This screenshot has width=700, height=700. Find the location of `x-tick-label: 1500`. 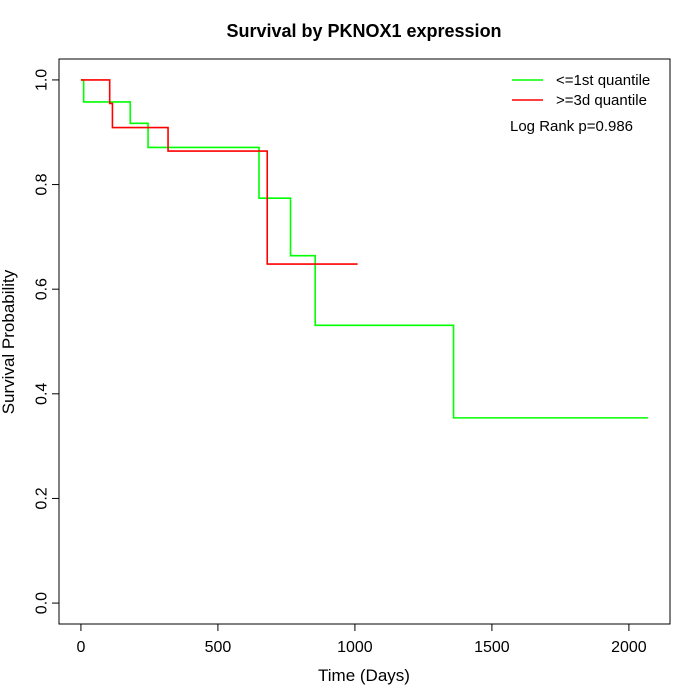

x-tick-label: 1500 is located at coordinates (492, 647).